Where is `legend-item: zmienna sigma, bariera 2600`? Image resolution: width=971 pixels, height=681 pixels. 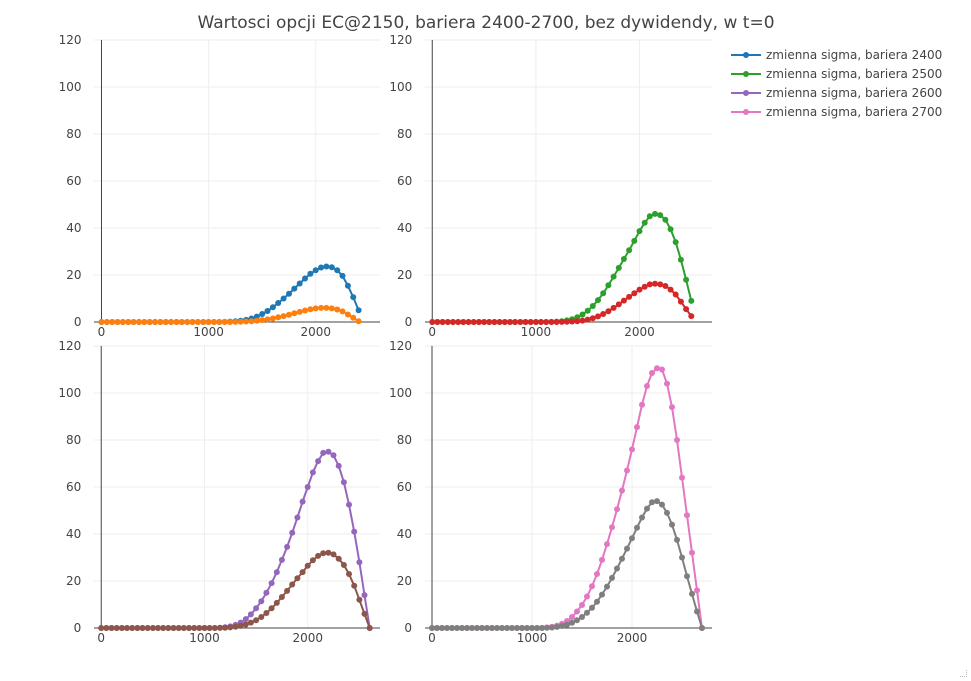
legend-item: zmienna sigma, bariera 2600 is located at coordinates (836, 93).